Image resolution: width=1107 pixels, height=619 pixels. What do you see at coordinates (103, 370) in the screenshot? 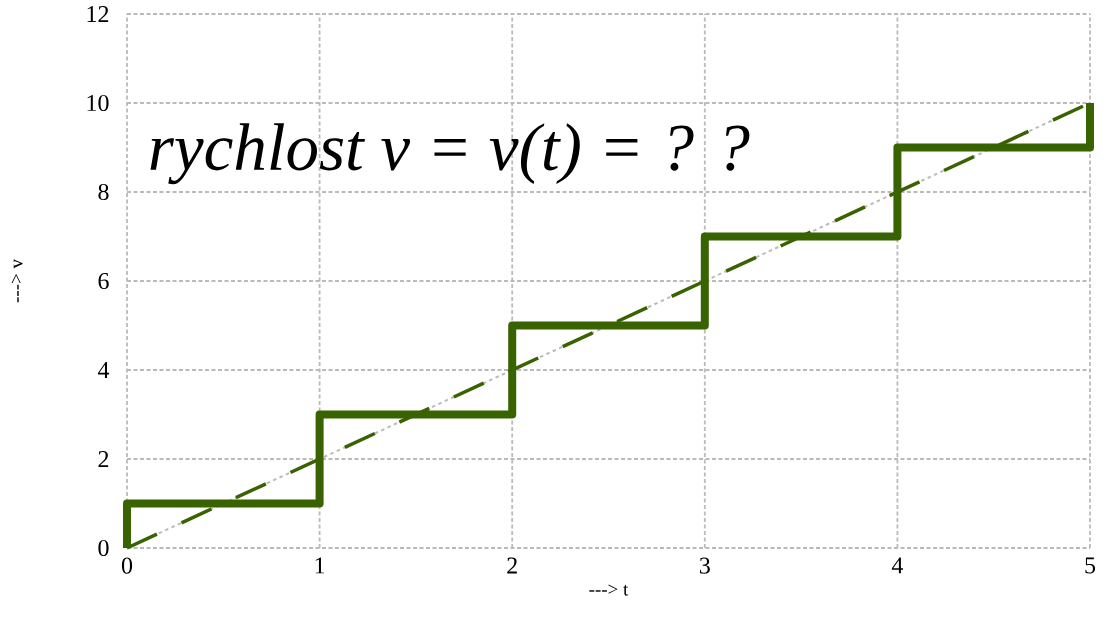
I see `y-tick-label: 4` at bounding box center [103, 370].